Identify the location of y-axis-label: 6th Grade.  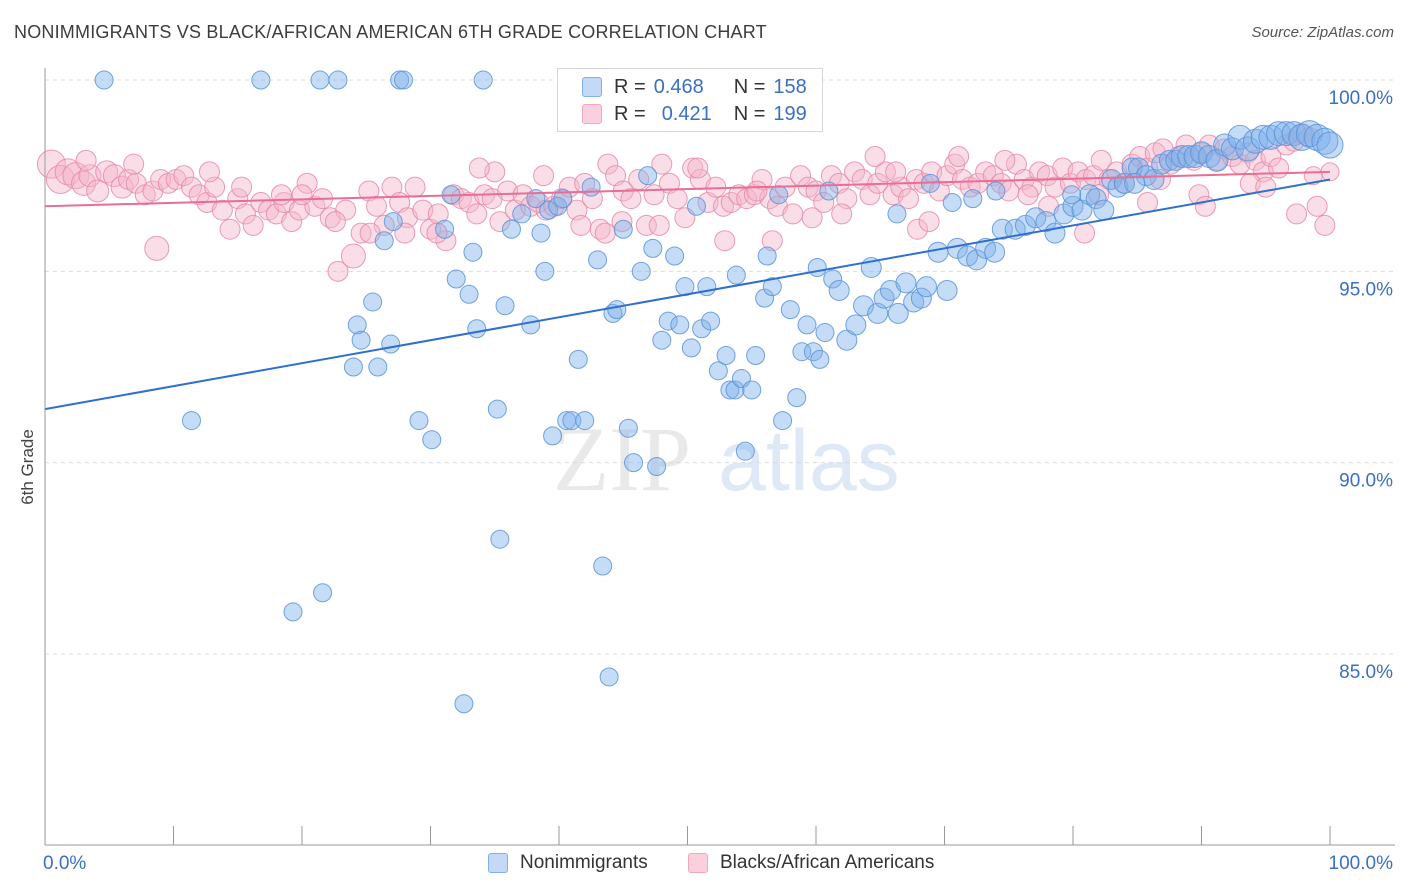
(27, 467).